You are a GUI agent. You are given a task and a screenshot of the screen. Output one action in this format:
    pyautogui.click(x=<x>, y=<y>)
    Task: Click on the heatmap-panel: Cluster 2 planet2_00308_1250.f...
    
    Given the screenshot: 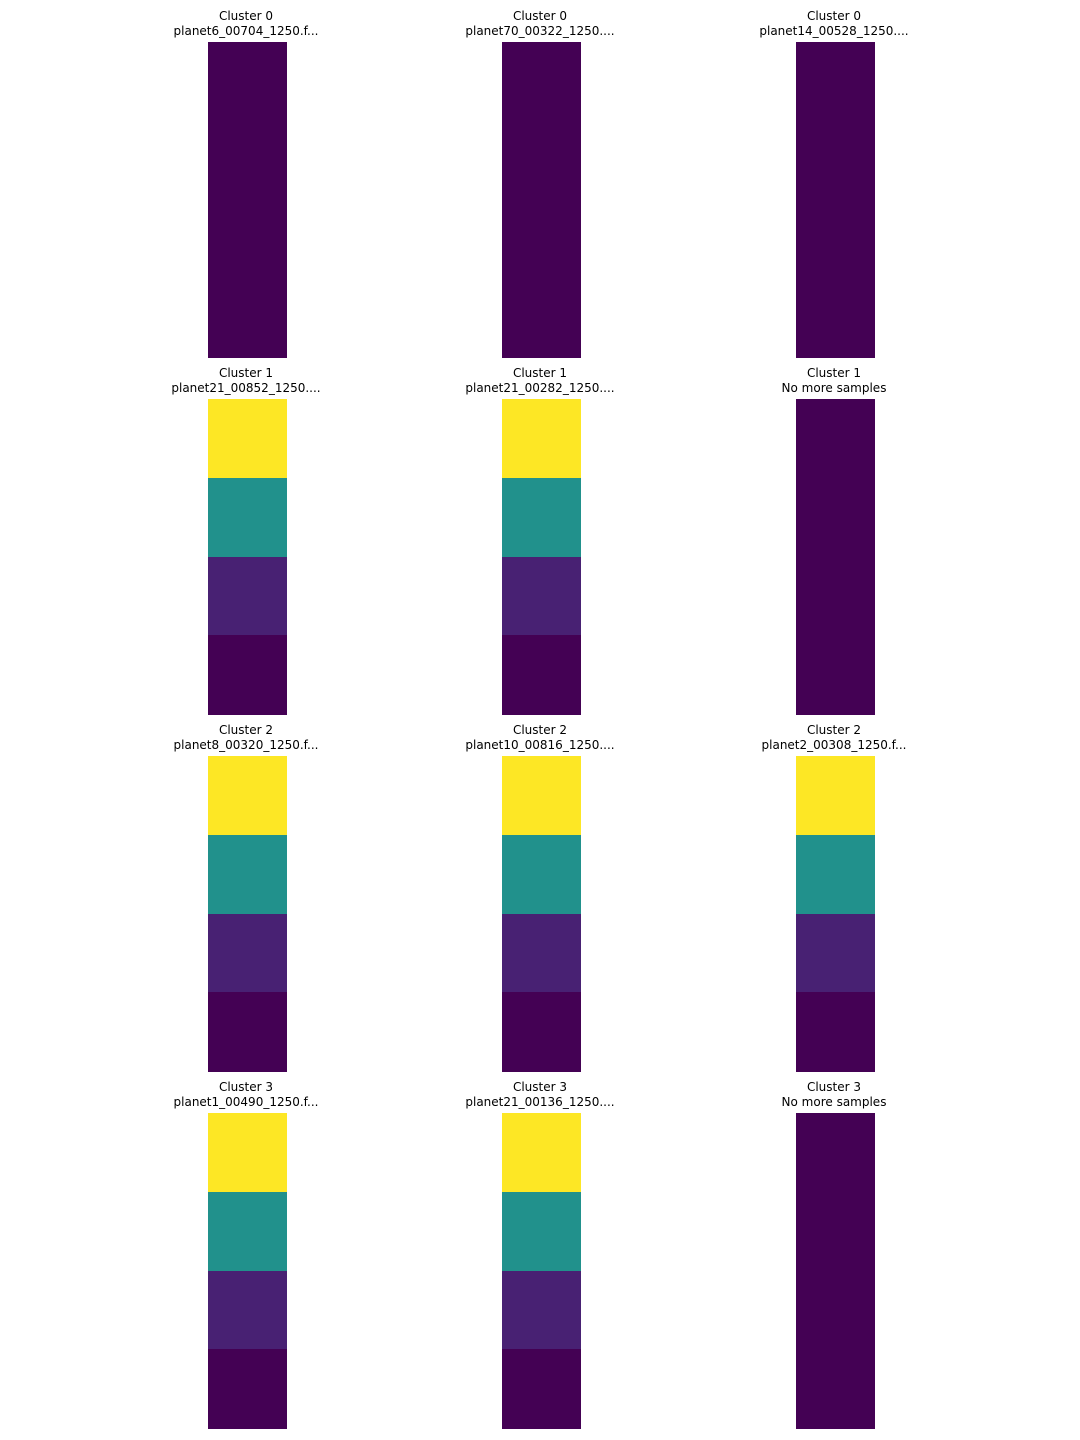 What is the action you would take?
    pyautogui.click(x=834, y=893)
    